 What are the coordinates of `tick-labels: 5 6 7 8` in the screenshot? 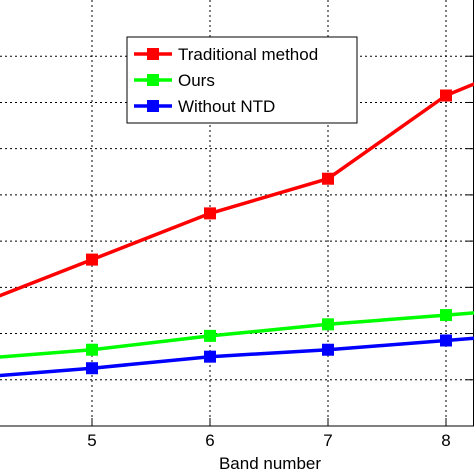 It's located at (268, 440).